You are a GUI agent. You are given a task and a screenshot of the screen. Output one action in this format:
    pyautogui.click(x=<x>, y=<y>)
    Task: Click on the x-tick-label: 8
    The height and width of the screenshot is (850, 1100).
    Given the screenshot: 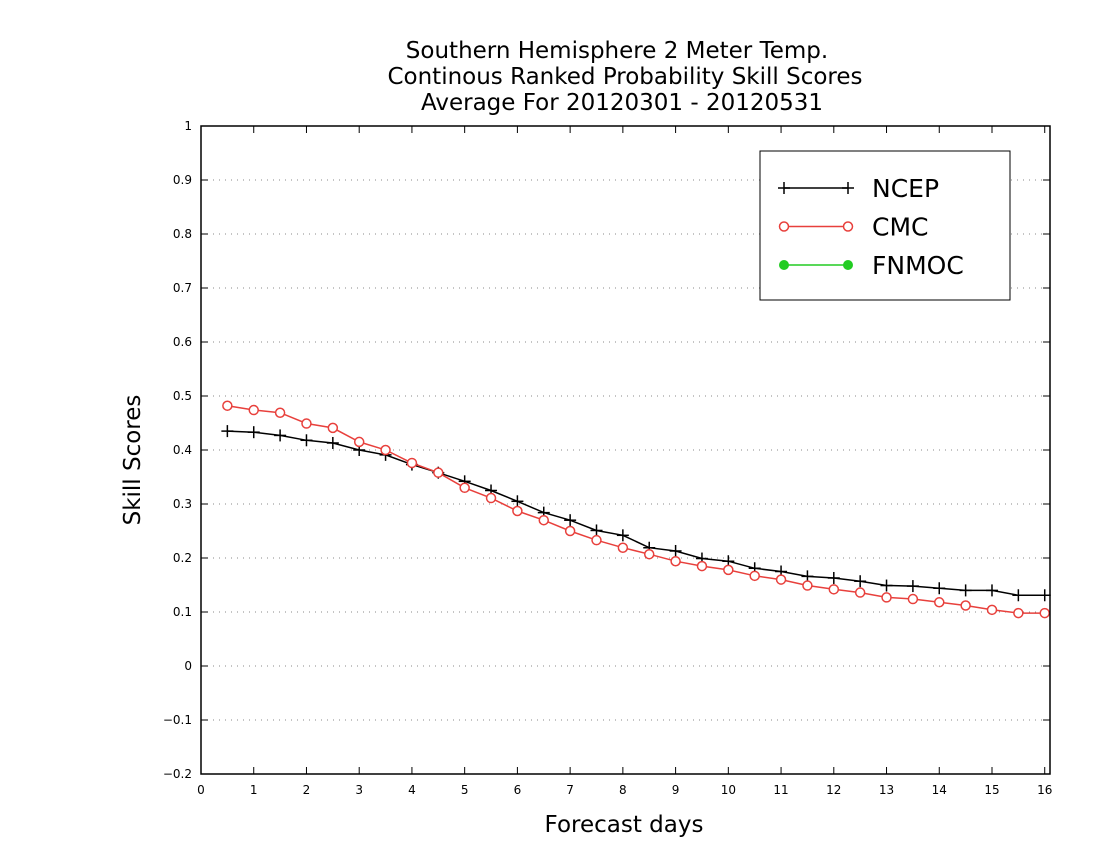 What is the action you would take?
    pyautogui.click(x=623, y=790)
    